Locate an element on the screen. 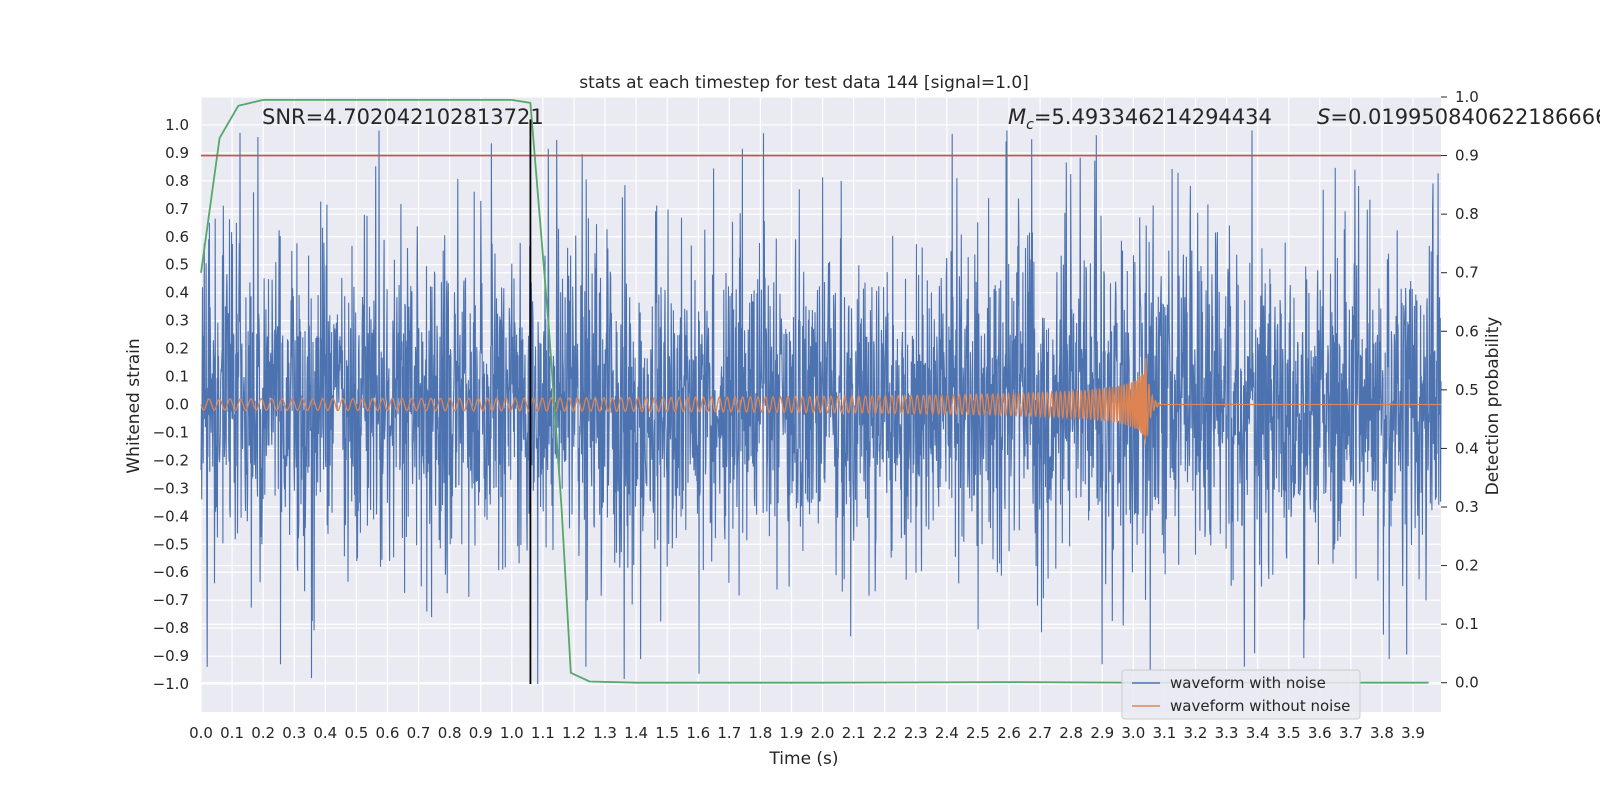 The height and width of the screenshot is (804, 1600). x-tick-label: 1.1 is located at coordinates (543, 733).